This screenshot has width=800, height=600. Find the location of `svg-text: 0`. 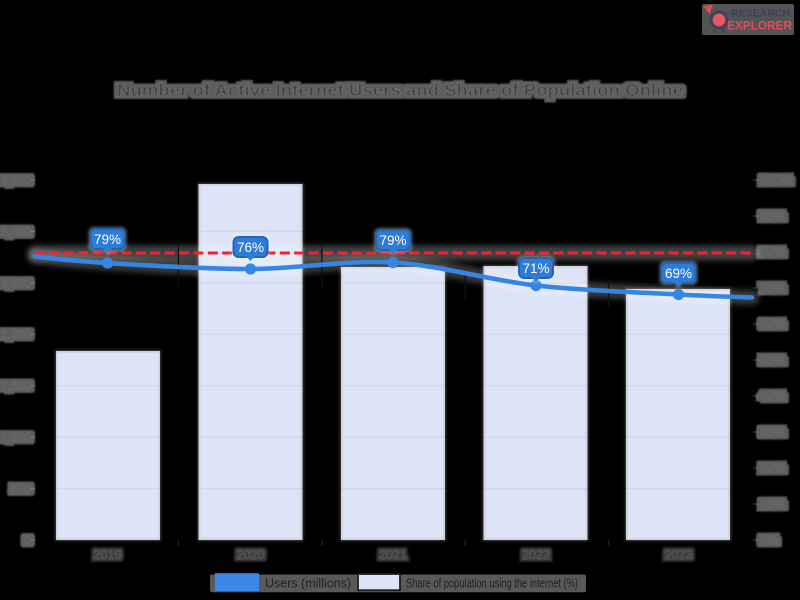

svg-text: 0 is located at coordinates (27, 540).